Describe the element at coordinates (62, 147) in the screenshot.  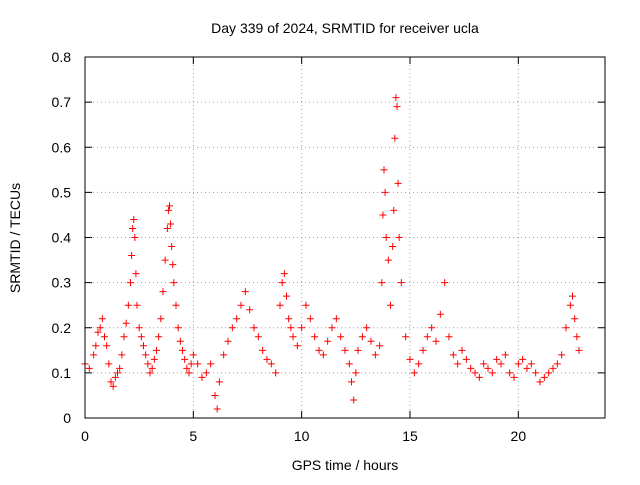
I see `y-tick-label: 0.6` at that location.